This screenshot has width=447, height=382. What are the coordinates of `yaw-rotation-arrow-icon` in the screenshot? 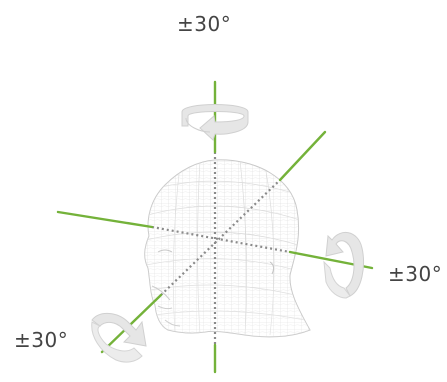 It's located at (215, 122).